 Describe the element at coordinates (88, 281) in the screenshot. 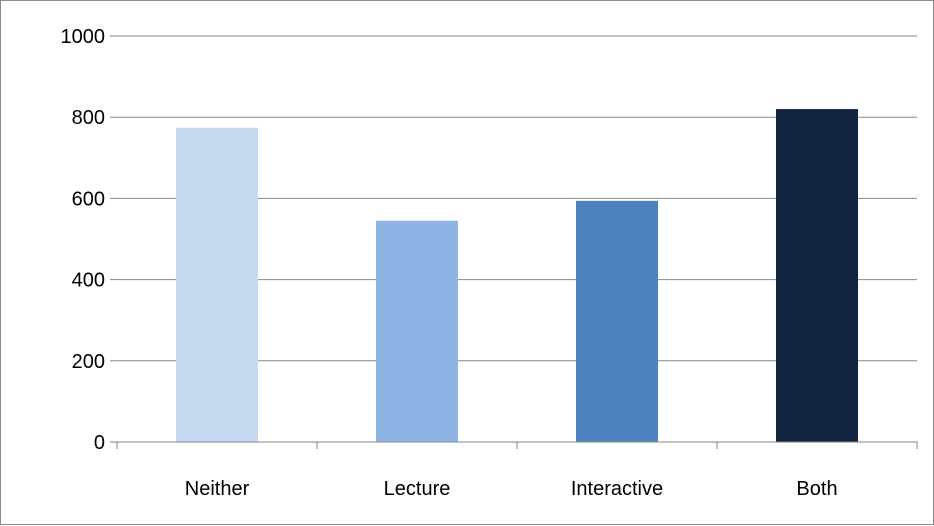

I see `y-tick-label-400: 400` at that location.